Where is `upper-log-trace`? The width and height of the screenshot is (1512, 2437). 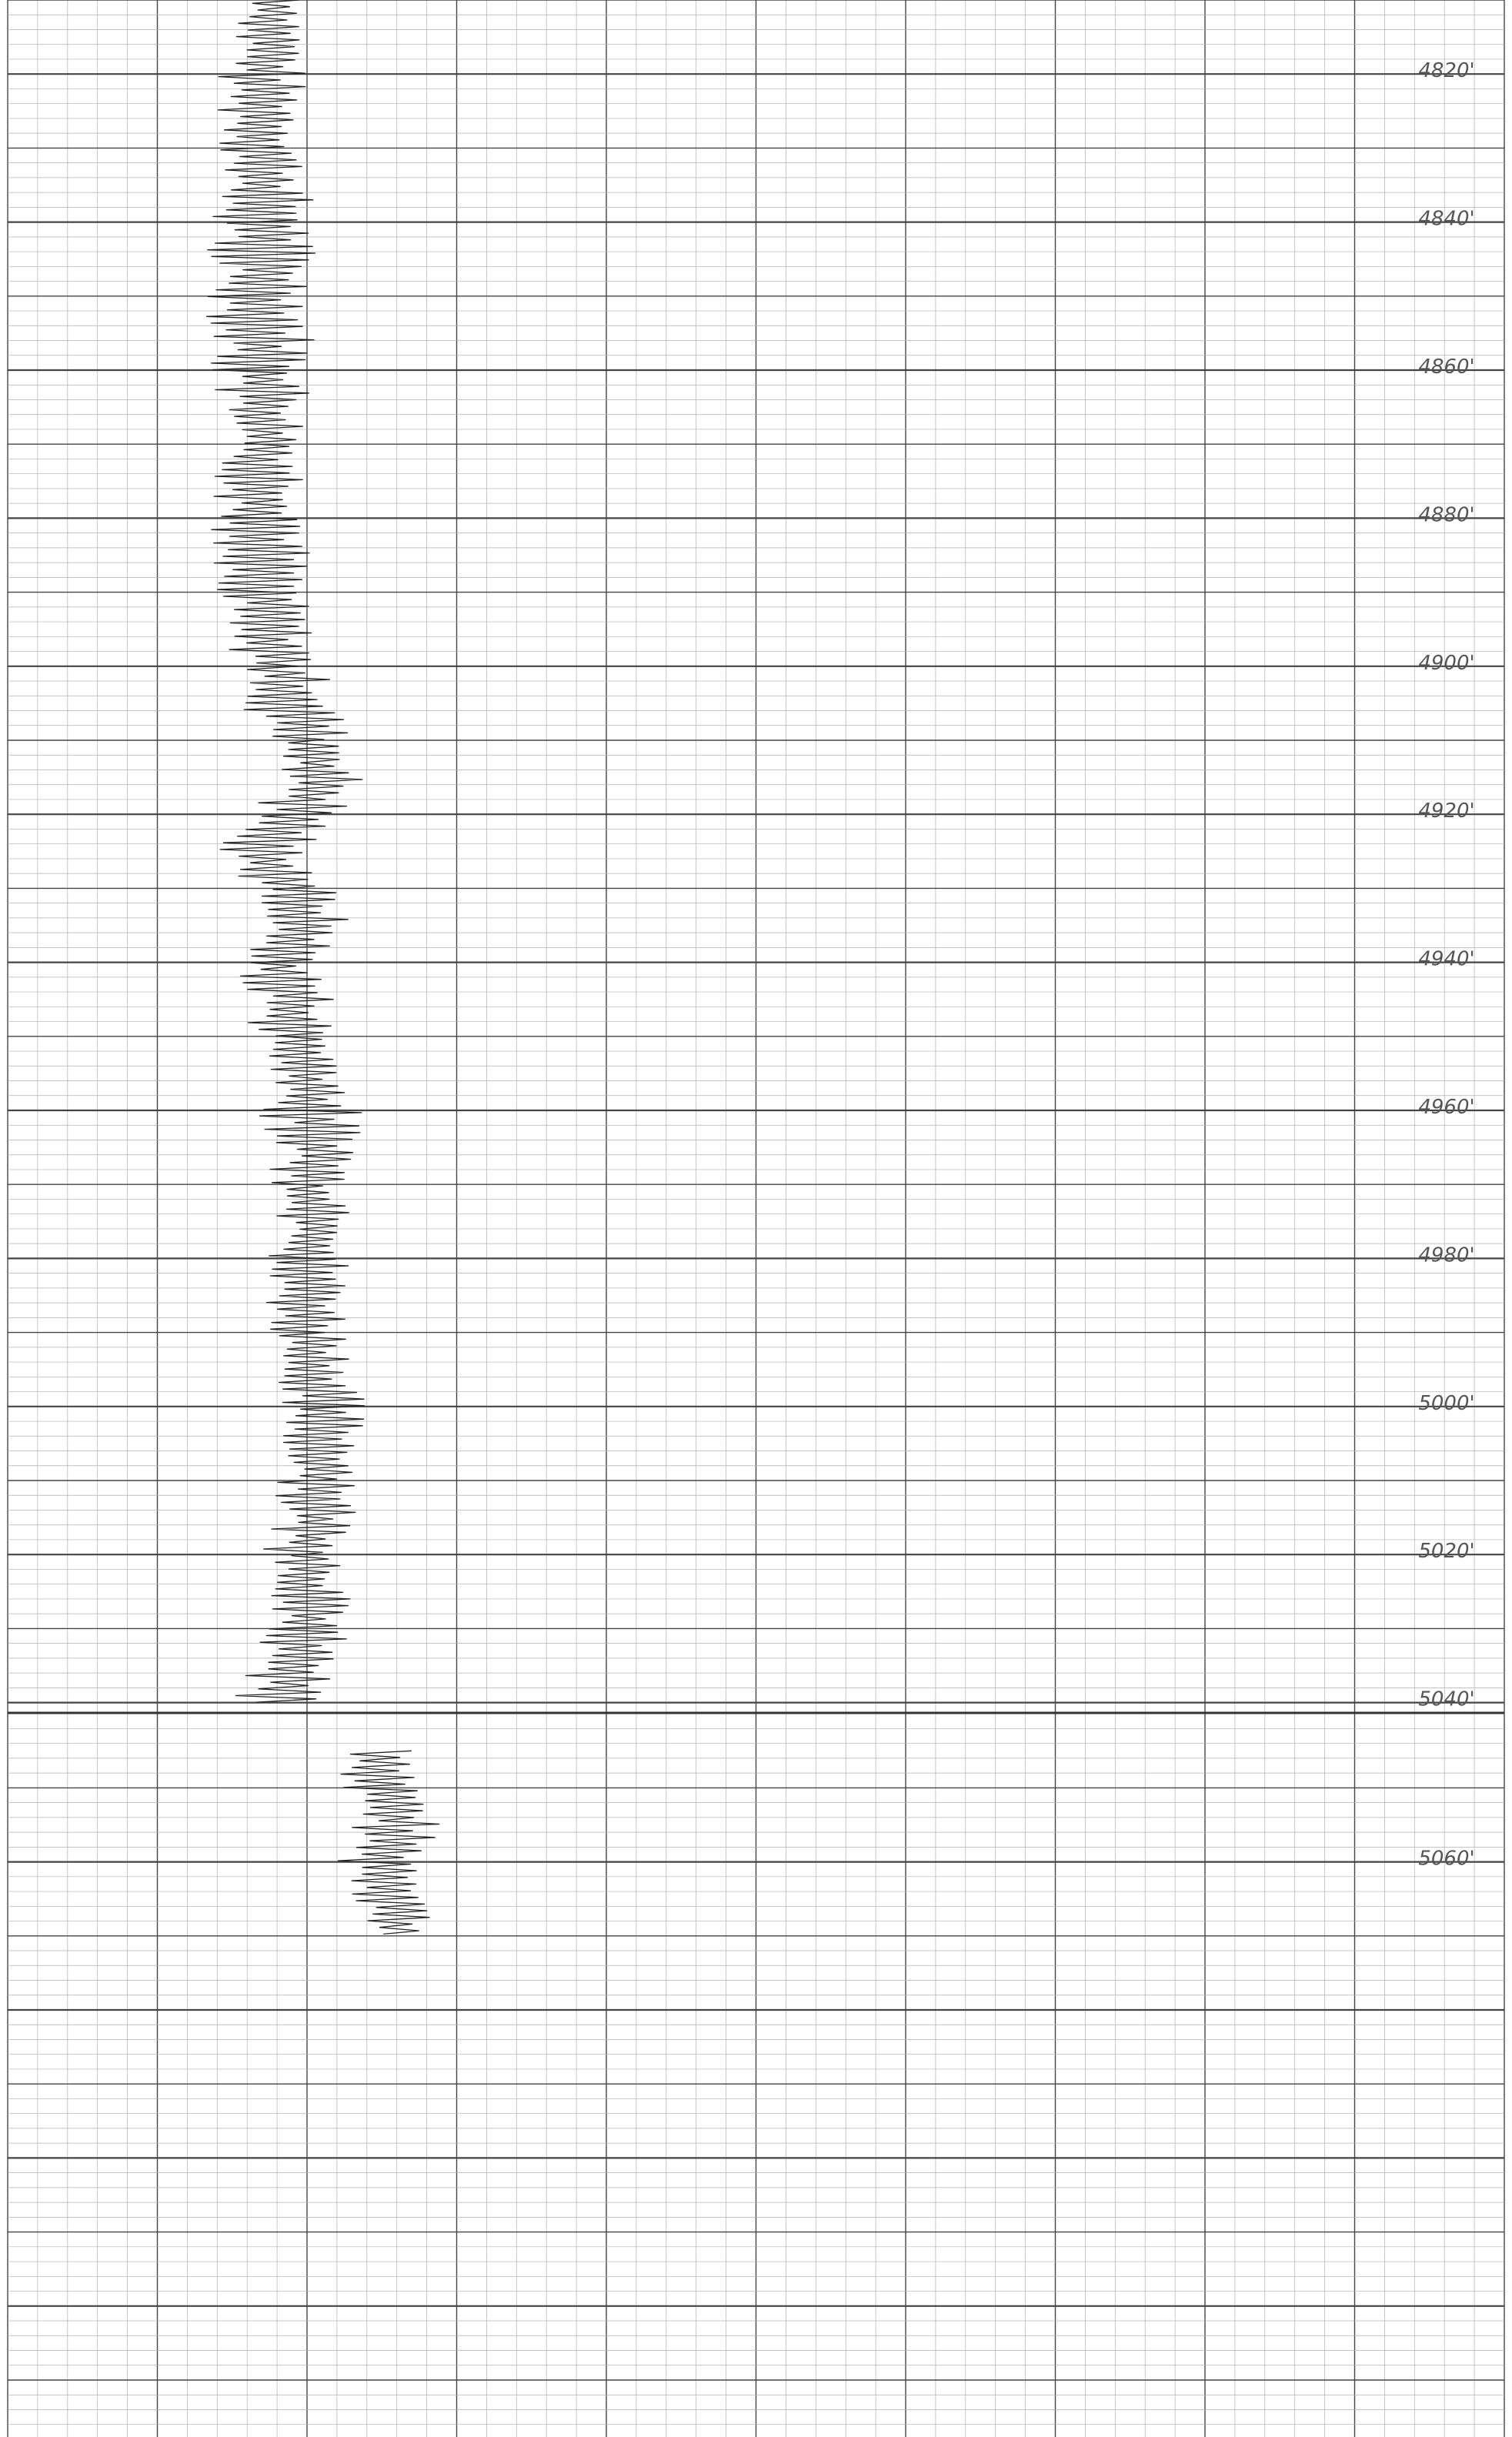
upper-log-trace is located at coordinates (285, 851).